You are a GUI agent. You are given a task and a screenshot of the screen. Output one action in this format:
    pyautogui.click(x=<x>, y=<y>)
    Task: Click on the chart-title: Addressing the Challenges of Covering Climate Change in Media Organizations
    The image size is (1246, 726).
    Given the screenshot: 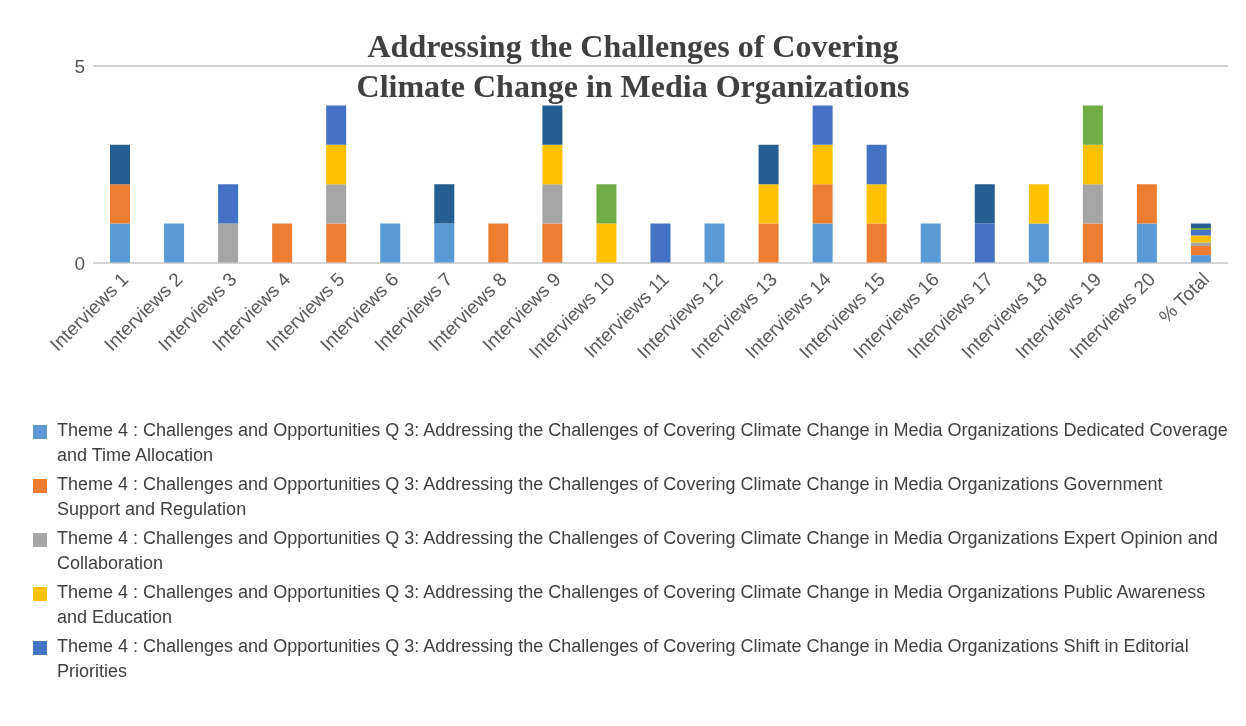 What is the action you would take?
    pyautogui.click(x=633, y=66)
    